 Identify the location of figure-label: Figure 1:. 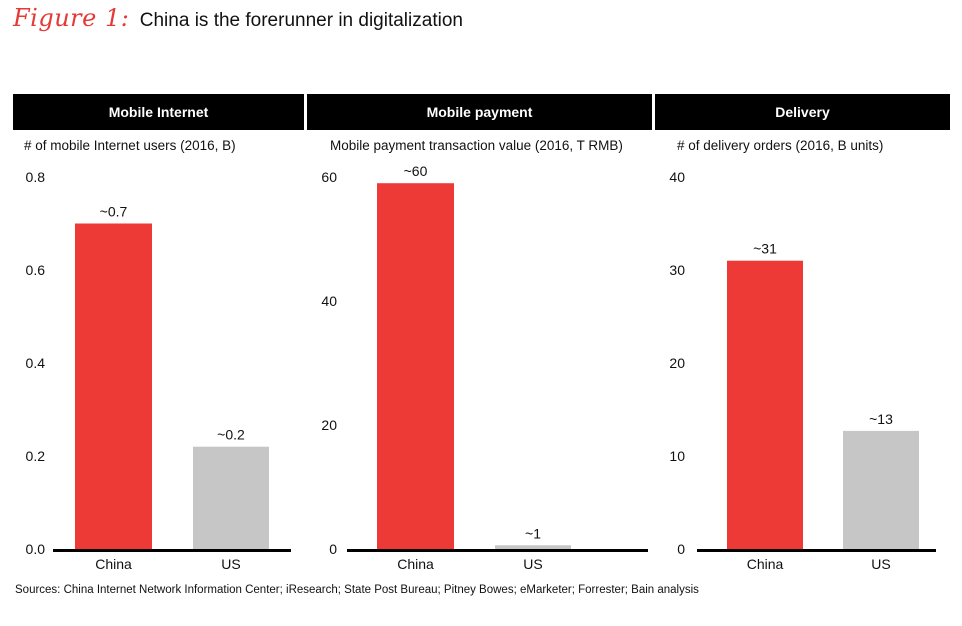
(71, 18).